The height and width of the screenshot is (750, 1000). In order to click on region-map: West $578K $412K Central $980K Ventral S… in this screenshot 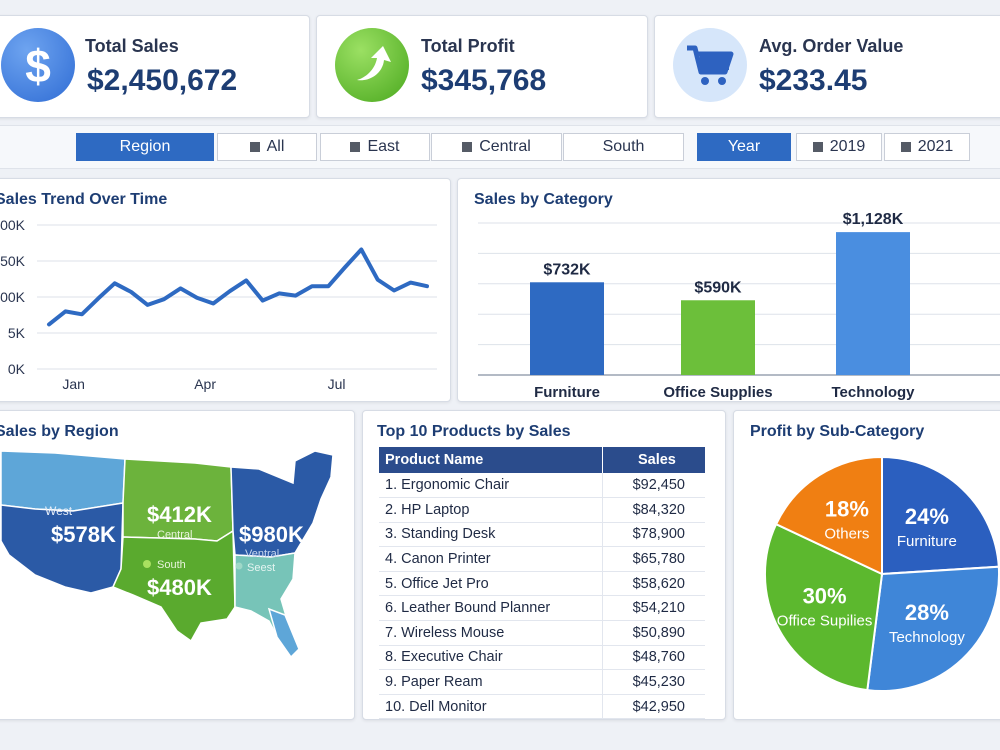, I will do `click(167, 554)`.